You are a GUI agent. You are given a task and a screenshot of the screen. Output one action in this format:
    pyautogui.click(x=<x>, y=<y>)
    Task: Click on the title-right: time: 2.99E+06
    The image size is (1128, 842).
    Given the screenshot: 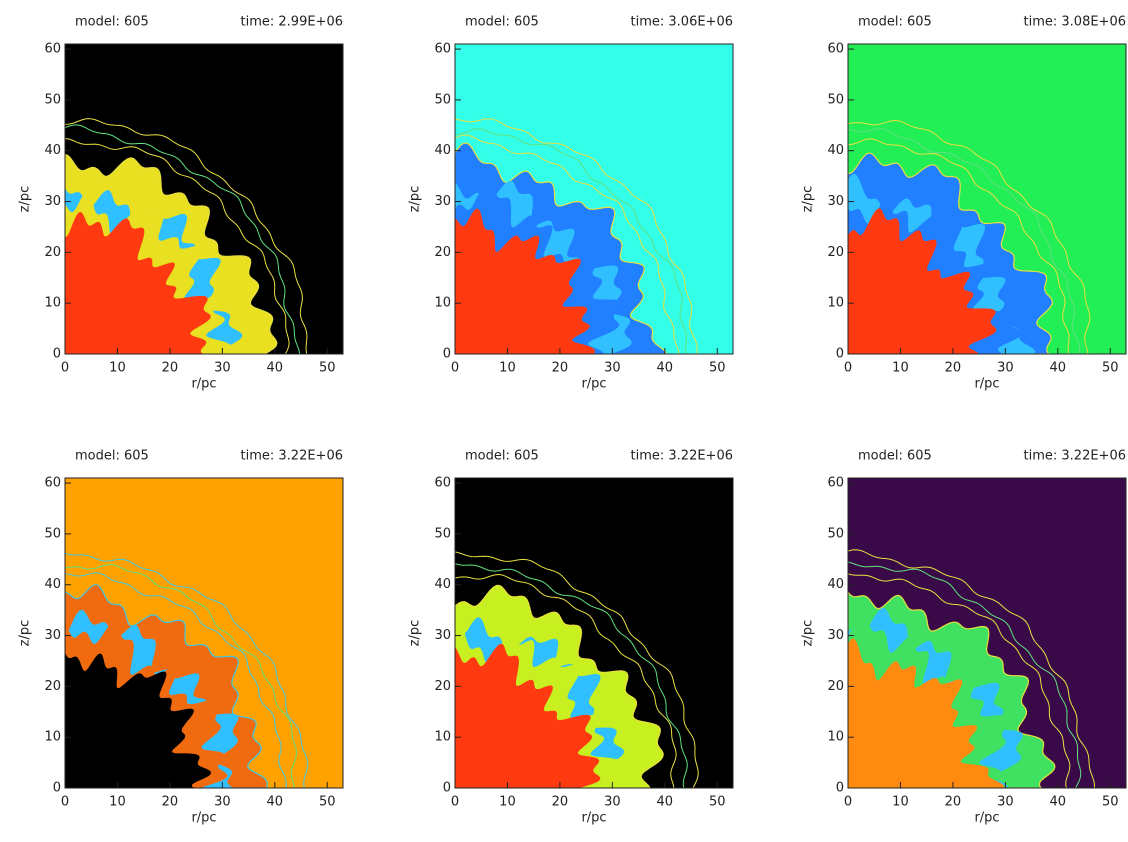 What is the action you would take?
    pyautogui.click(x=292, y=22)
    